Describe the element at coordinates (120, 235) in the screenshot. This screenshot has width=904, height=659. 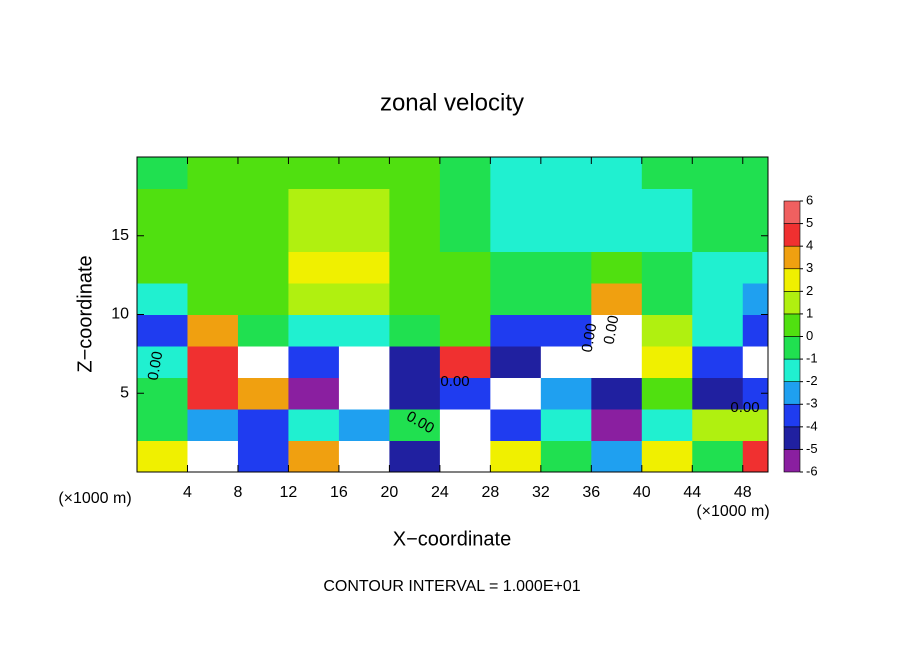
I see `y-tick-label: 15` at that location.